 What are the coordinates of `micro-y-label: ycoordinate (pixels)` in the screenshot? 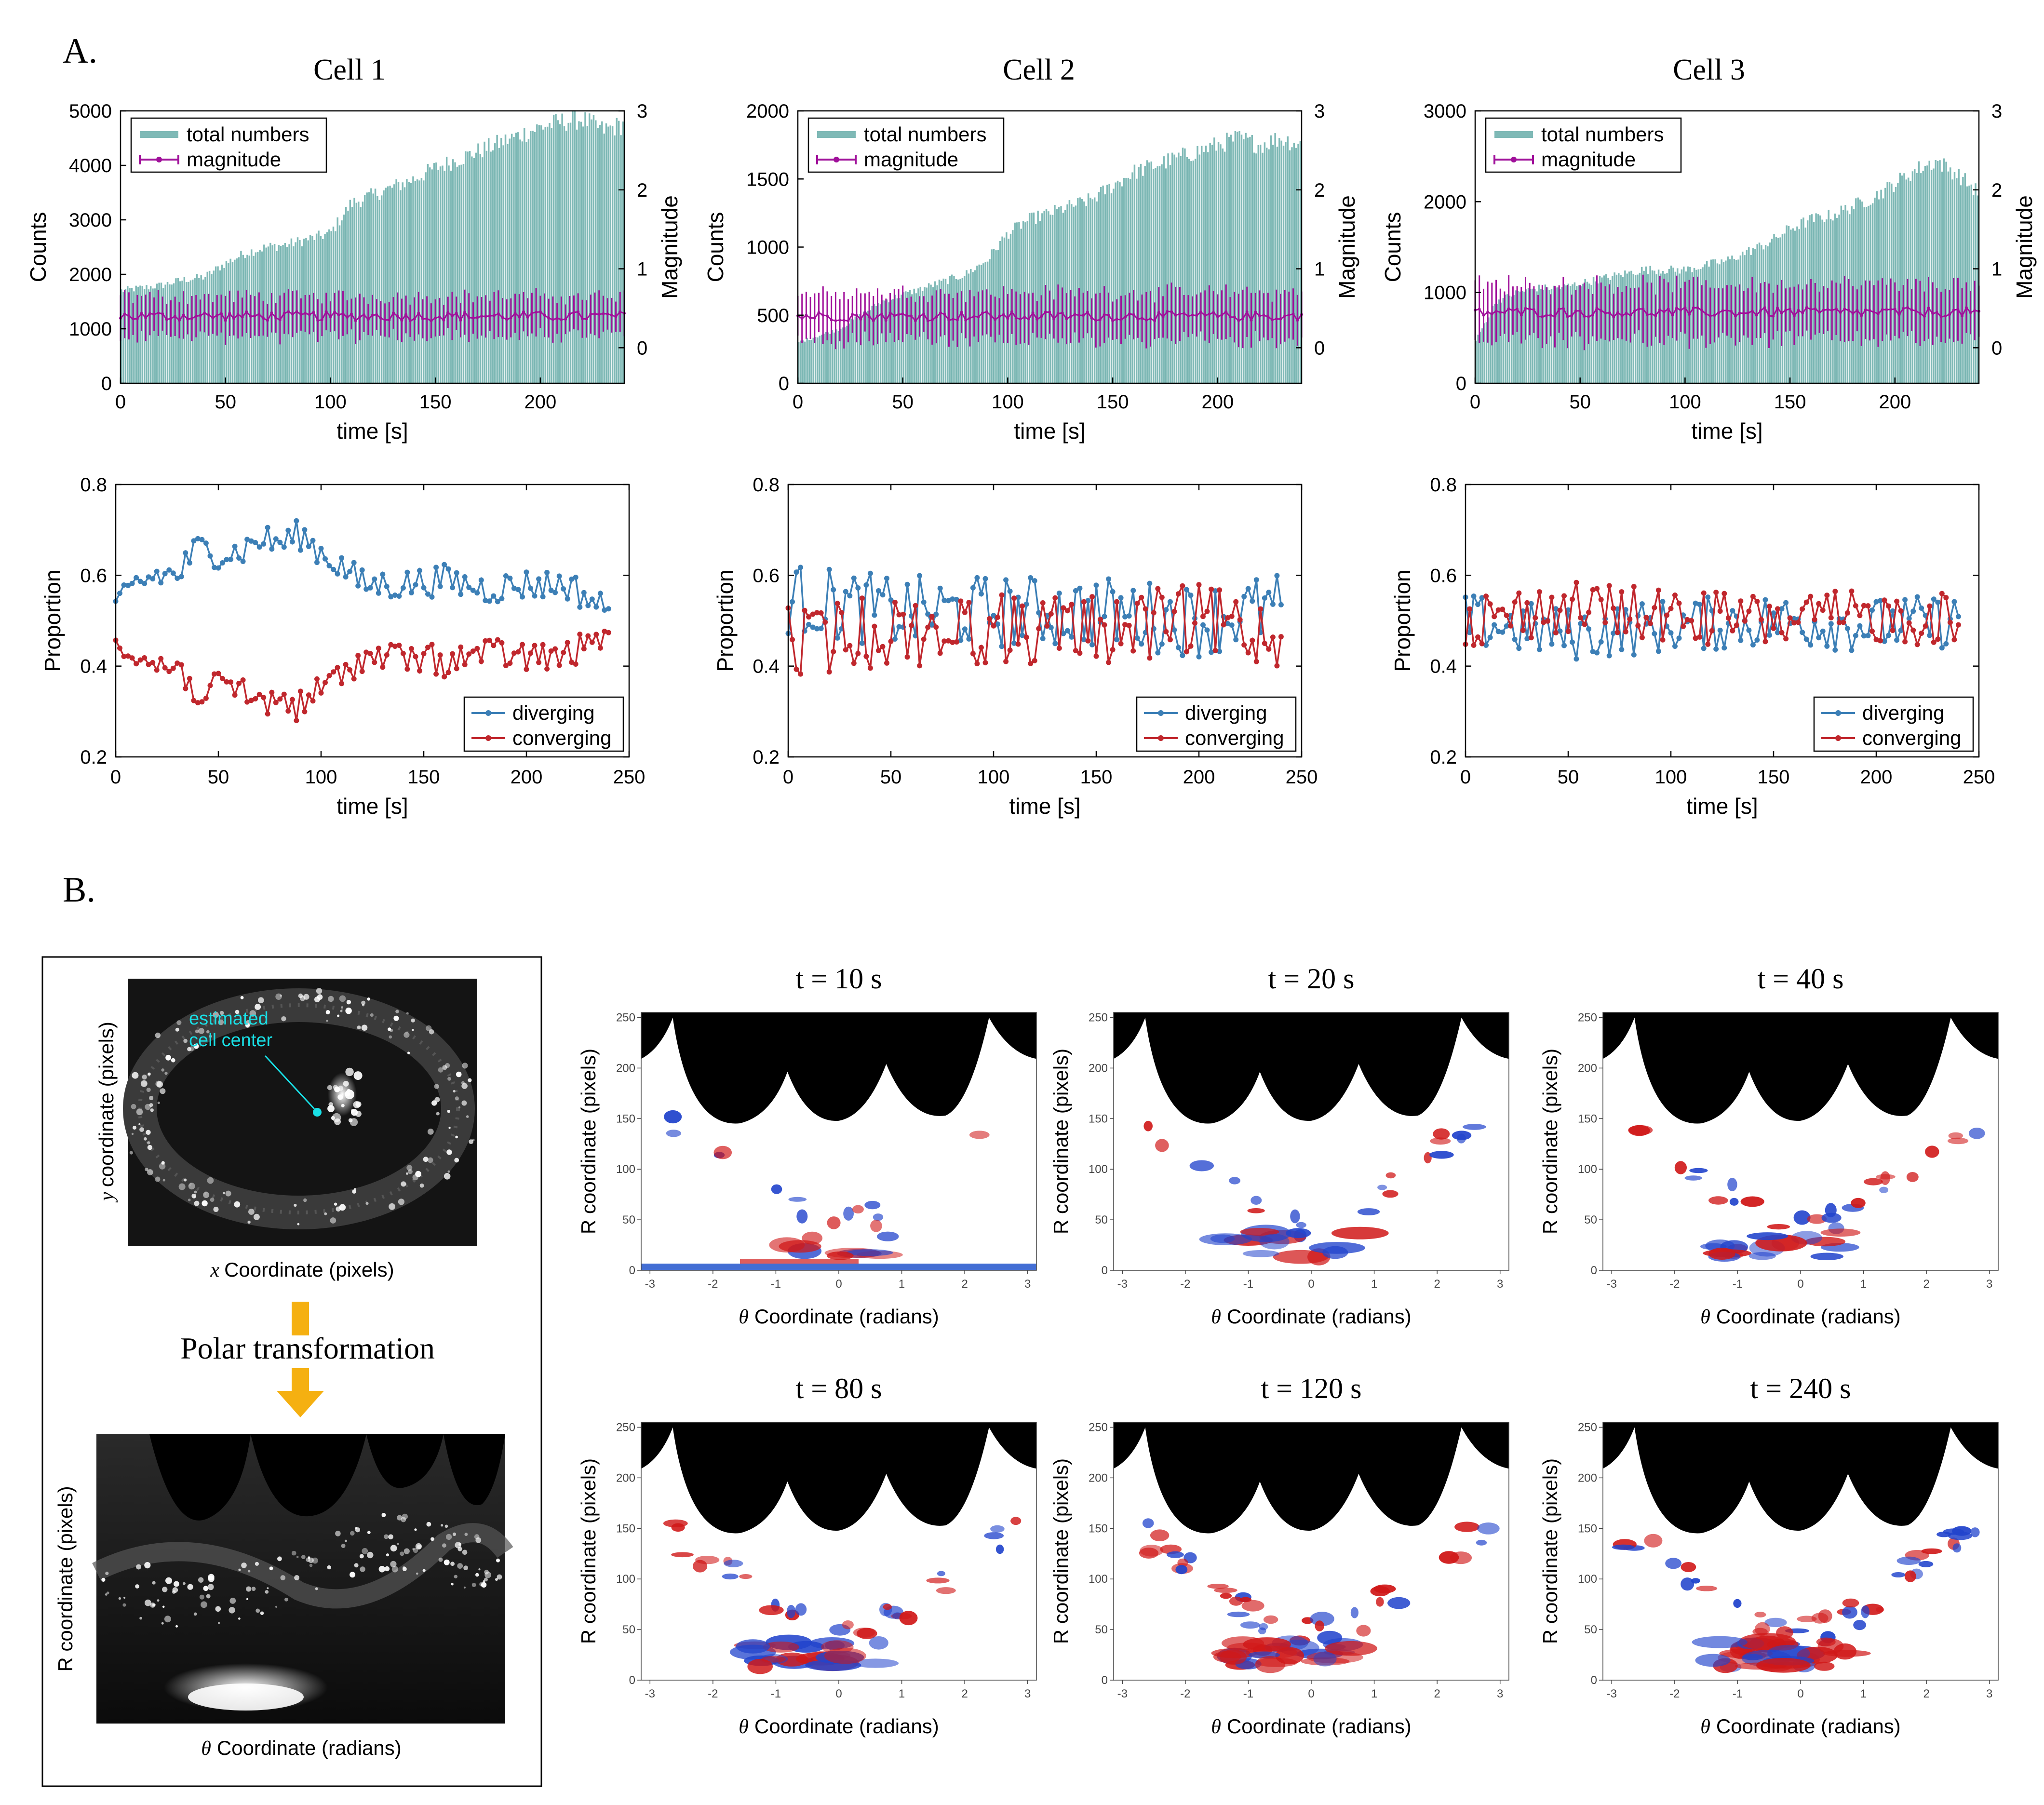 It's located at (106, 1113).